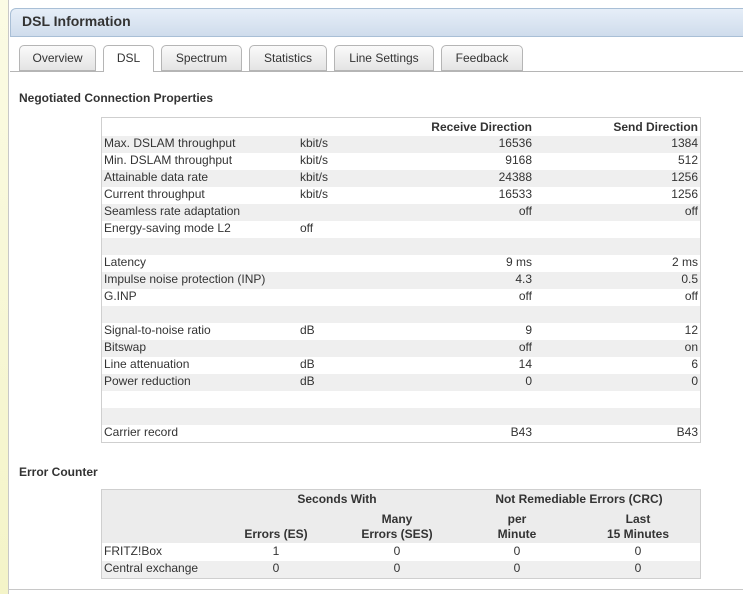 The height and width of the screenshot is (594, 743). I want to click on column-header: Errors (SES), so click(397, 534).